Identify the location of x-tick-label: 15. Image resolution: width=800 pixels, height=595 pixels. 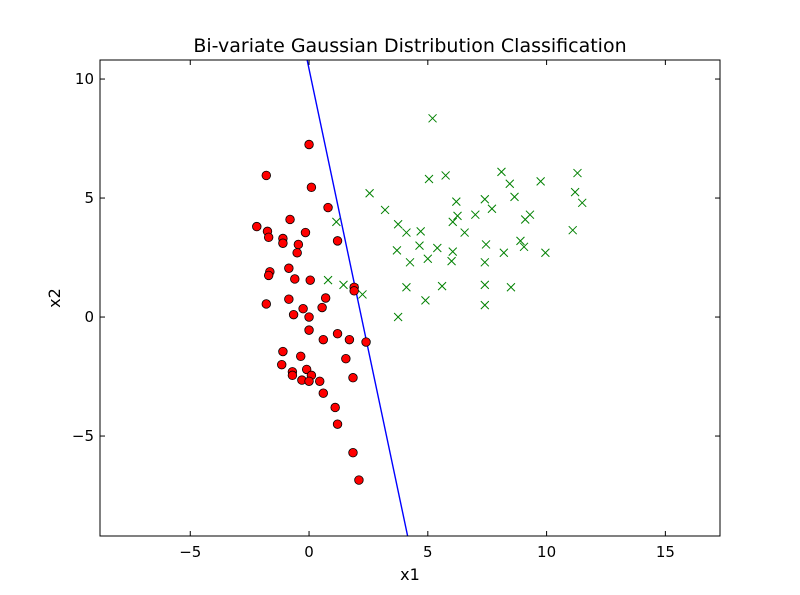
(665, 552).